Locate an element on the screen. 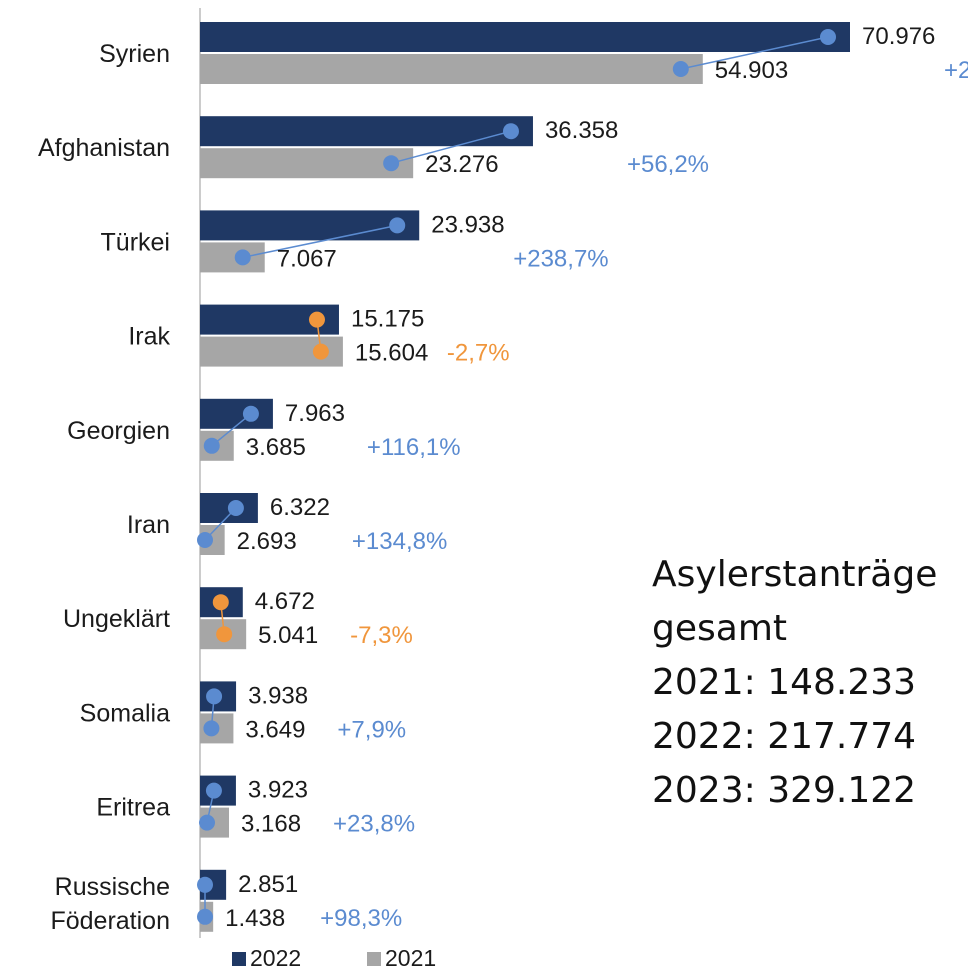 This screenshot has width=968, height=971. value-label-2021: 1.438 is located at coordinates (255, 918).